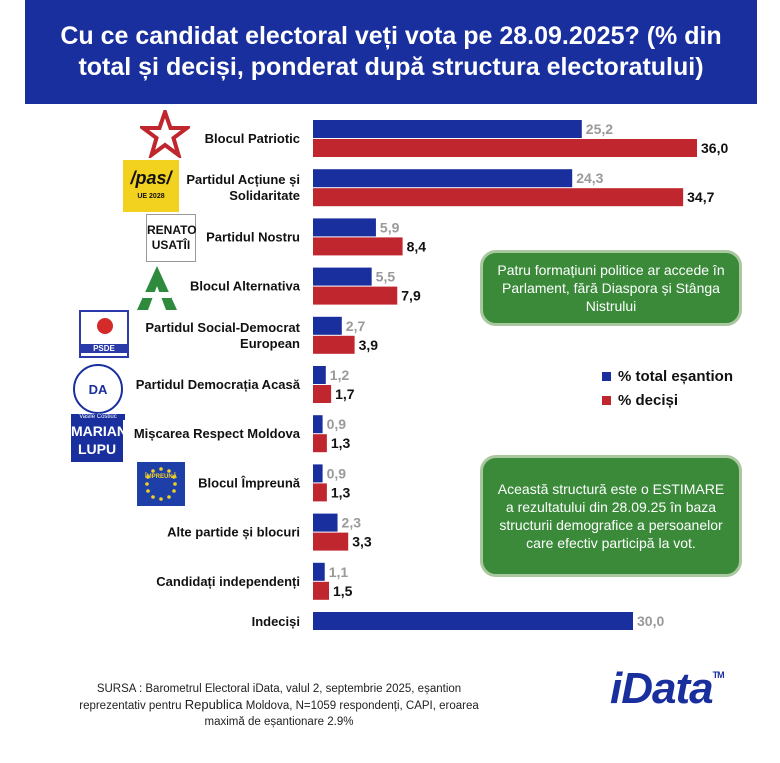 The width and height of the screenshot is (780, 763). What do you see at coordinates (339, 572) in the screenshot?
I see `value-label-total-9: 1,1` at bounding box center [339, 572].